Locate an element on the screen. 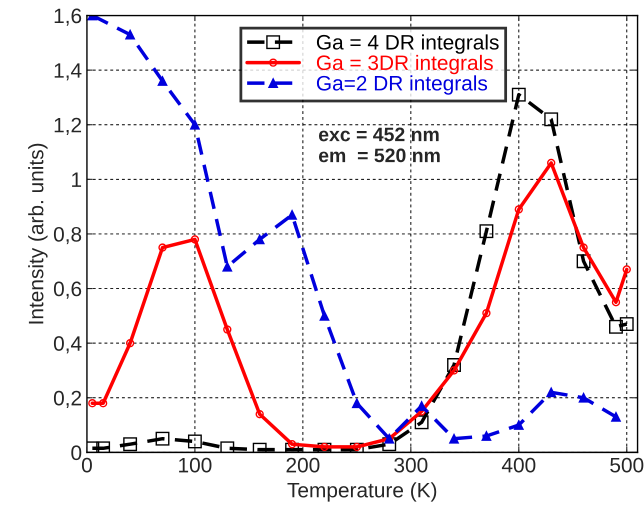 The image size is (644, 517). x-axis-title: Temperature (K) is located at coordinates (361, 492).